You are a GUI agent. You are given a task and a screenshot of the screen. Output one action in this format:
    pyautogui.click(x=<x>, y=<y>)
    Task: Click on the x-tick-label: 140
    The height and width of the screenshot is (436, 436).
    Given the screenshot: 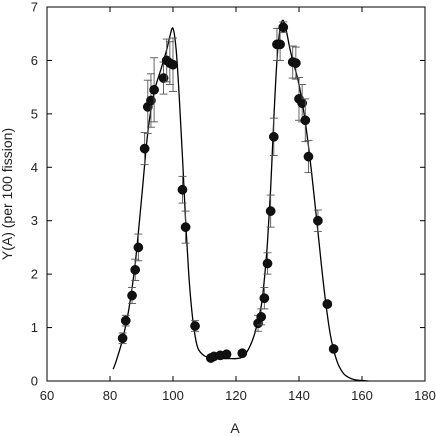 What is the action you would take?
    pyautogui.click(x=299, y=395)
    